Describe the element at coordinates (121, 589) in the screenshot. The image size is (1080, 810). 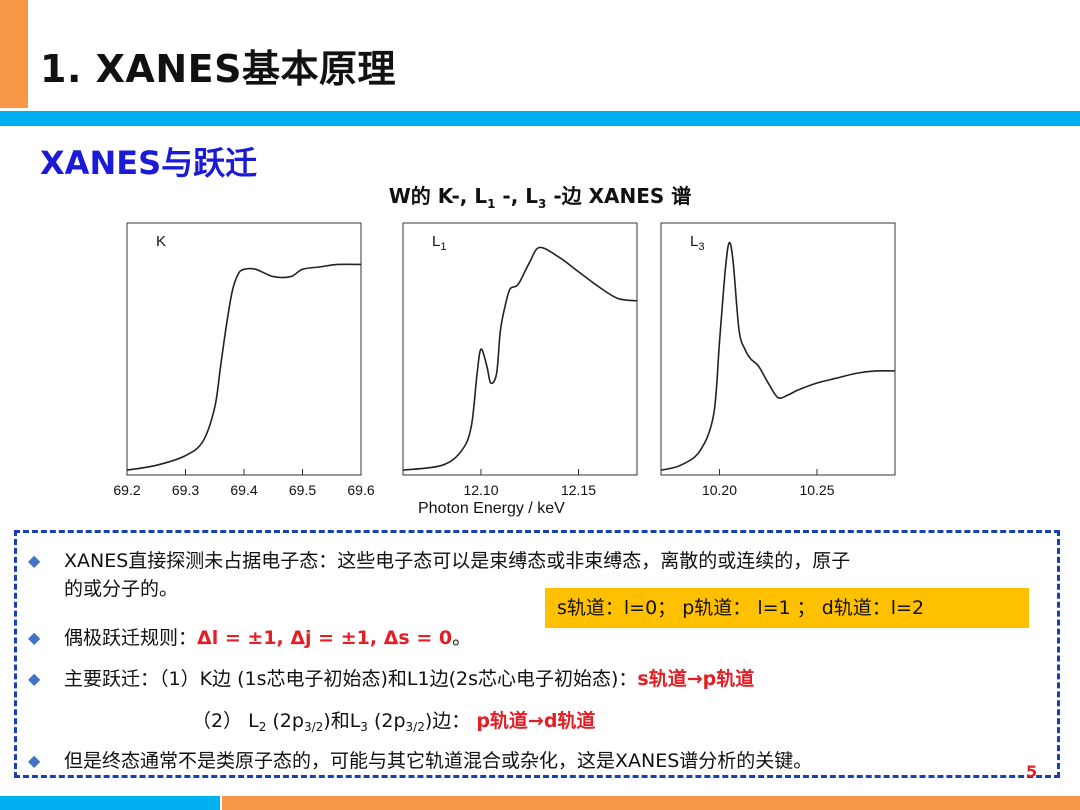
I see `bullet-text: 的或分子的。` at that location.